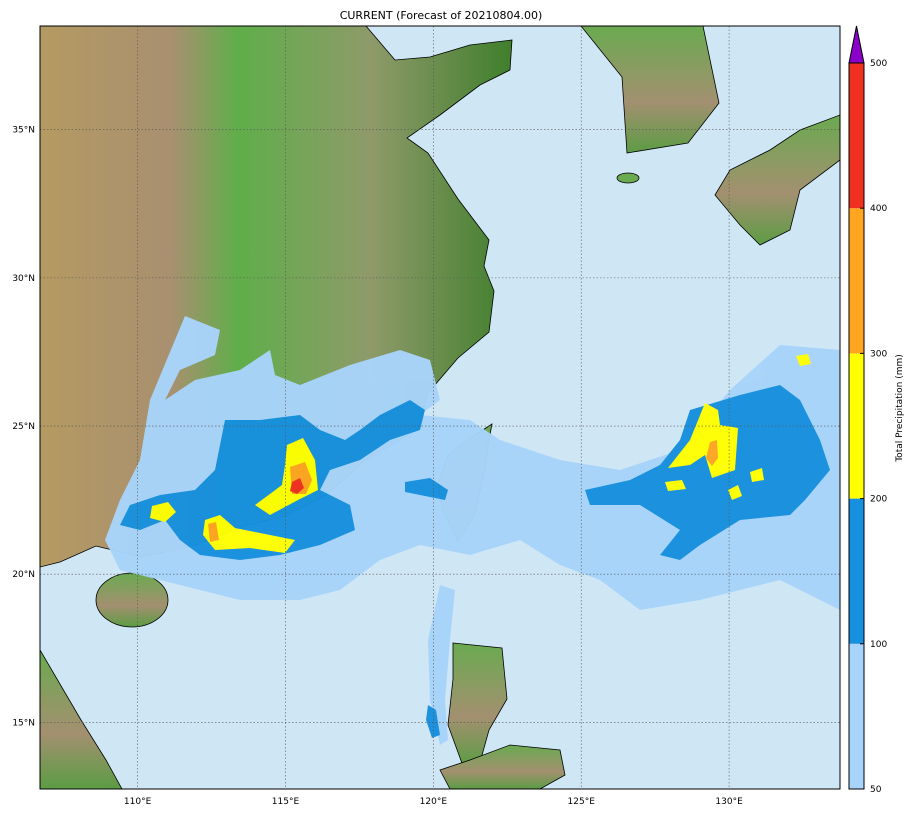 This screenshot has width=915, height=816. I want to click on jeju, so click(628, 178).